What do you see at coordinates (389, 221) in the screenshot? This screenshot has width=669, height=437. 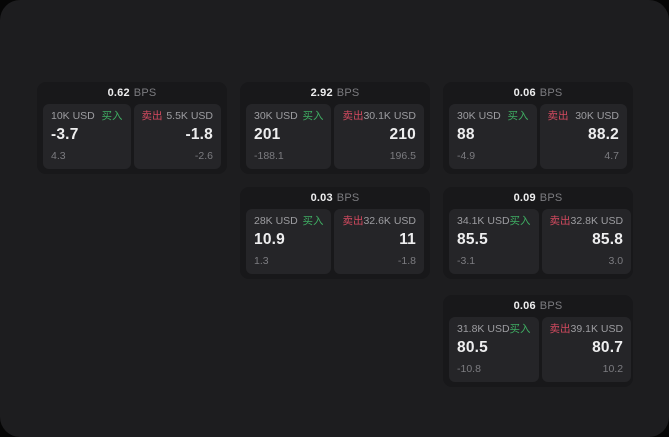 I see `sell-amount: 32.6K USD` at bounding box center [389, 221].